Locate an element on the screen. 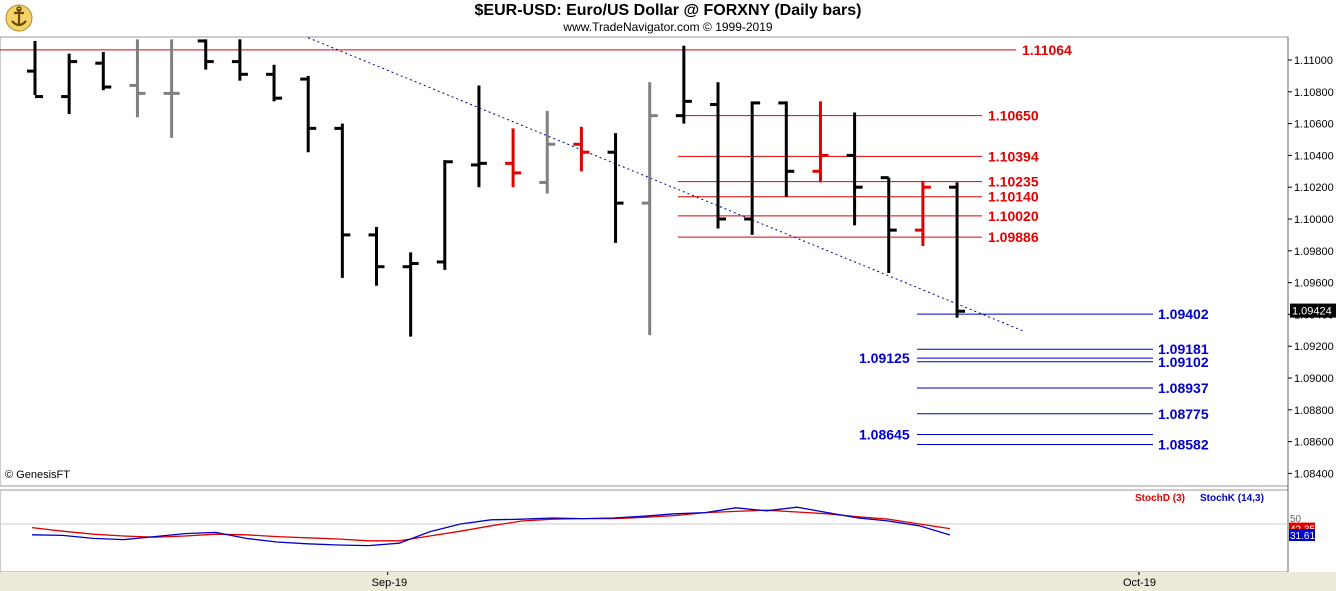  stochk-value-marker is located at coordinates (1302, 535).